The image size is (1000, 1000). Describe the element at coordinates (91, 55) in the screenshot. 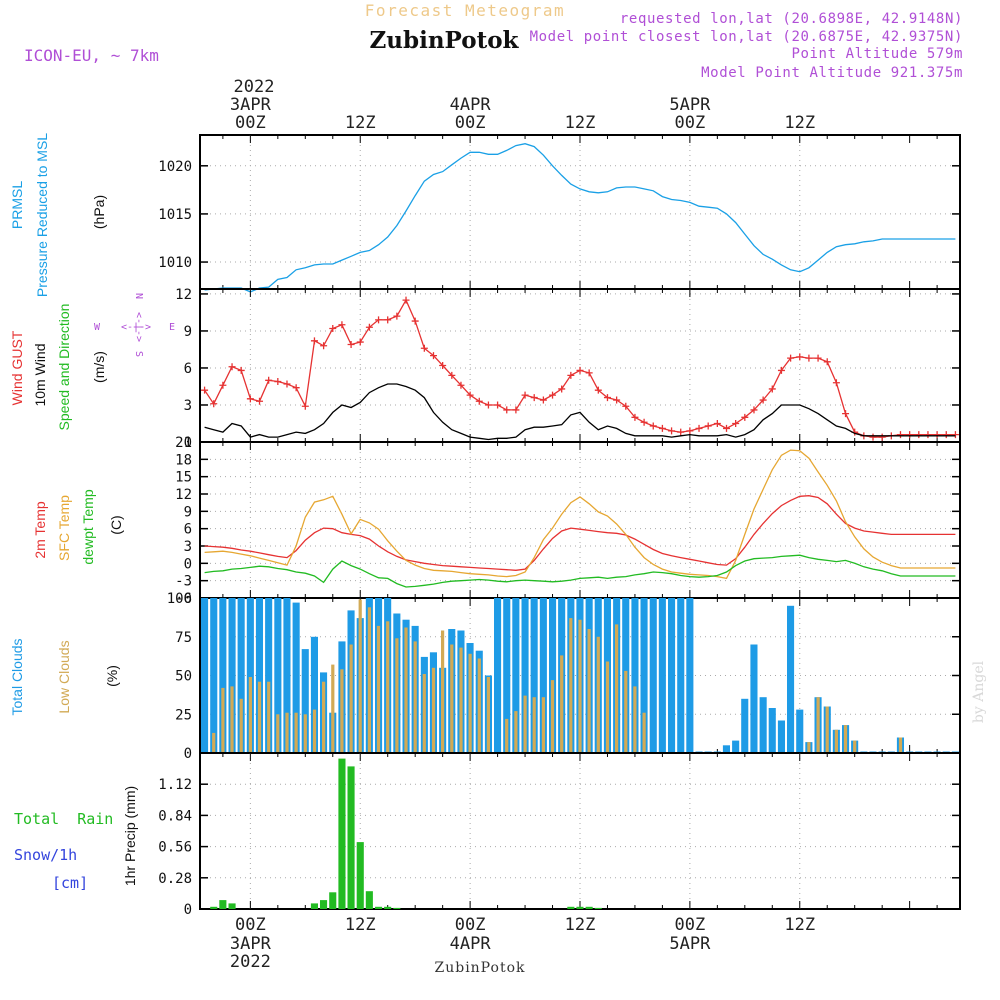

I see `model-label: ICON-EU, ~ 7km` at that location.